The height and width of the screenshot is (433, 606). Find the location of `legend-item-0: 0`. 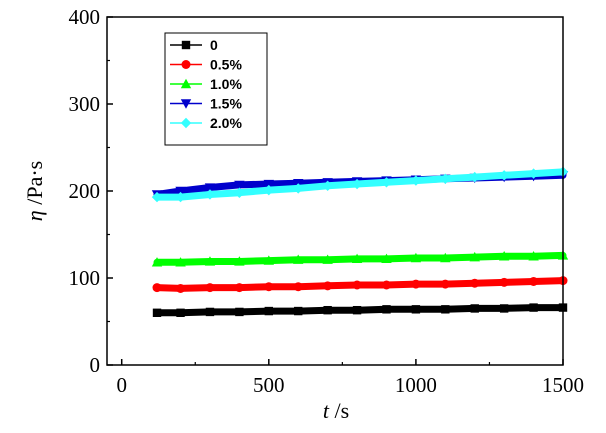

legend-item-0: 0 is located at coordinates (194, 45).